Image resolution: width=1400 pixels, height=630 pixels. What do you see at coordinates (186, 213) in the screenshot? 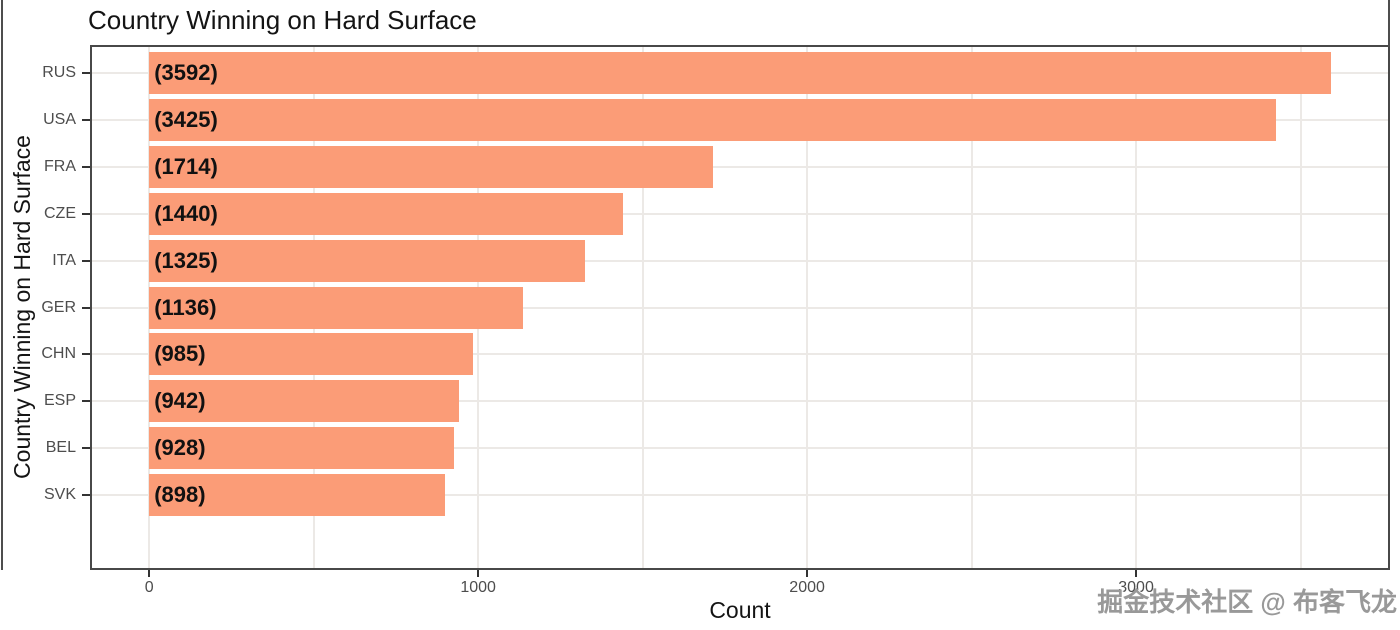
I see `bar-value-label: (1440)` at bounding box center [186, 213].